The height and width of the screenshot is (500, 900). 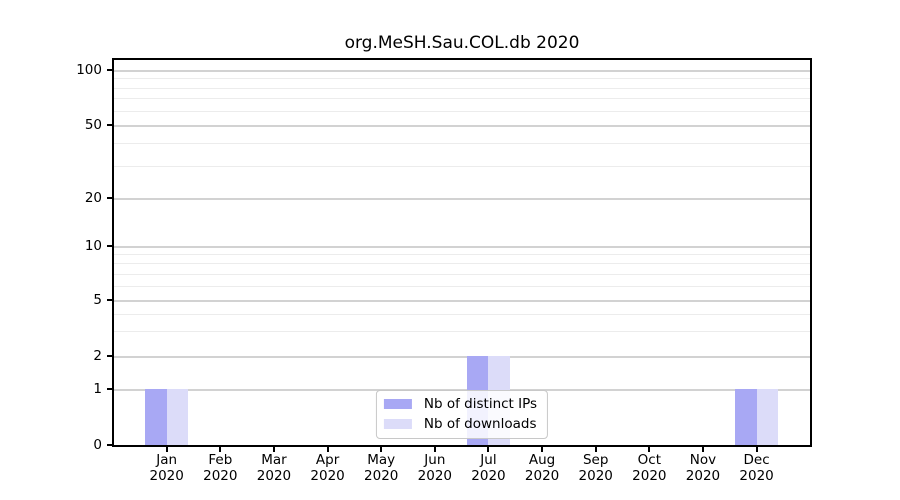 What do you see at coordinates (89, 70) in the screenshot?
I see `y-tick-label: 100` at bounding box center [89, 70].